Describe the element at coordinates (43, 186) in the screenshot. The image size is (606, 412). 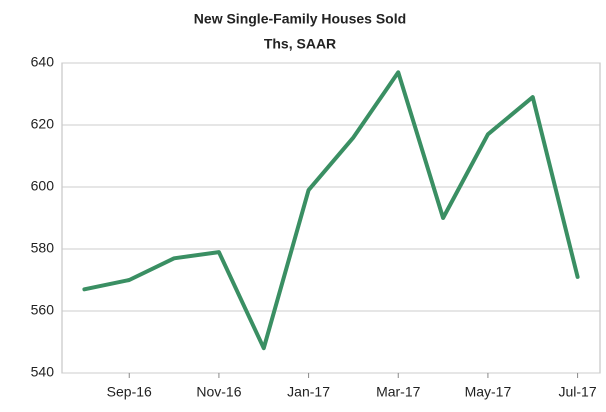
I see `y-tick-label: 600` at that location.